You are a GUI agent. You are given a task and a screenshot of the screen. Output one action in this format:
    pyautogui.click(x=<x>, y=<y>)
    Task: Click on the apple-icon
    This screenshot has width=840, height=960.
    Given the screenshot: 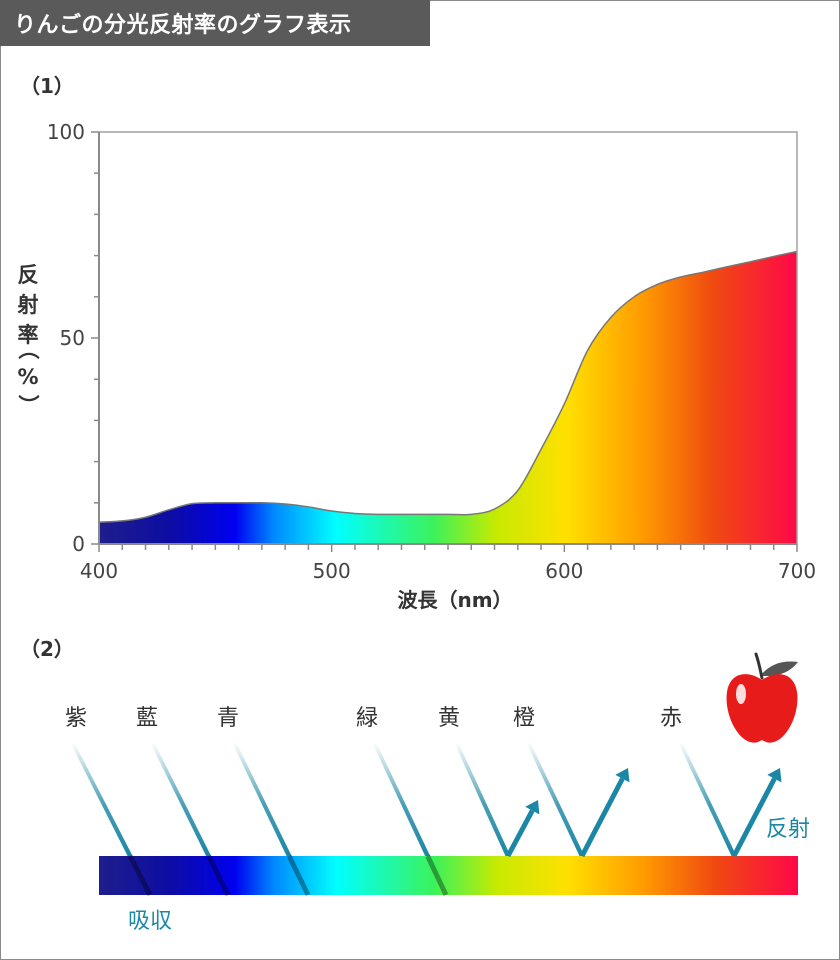 What is the action you would take?
    pyautogui.click(x=762, y=697)
    